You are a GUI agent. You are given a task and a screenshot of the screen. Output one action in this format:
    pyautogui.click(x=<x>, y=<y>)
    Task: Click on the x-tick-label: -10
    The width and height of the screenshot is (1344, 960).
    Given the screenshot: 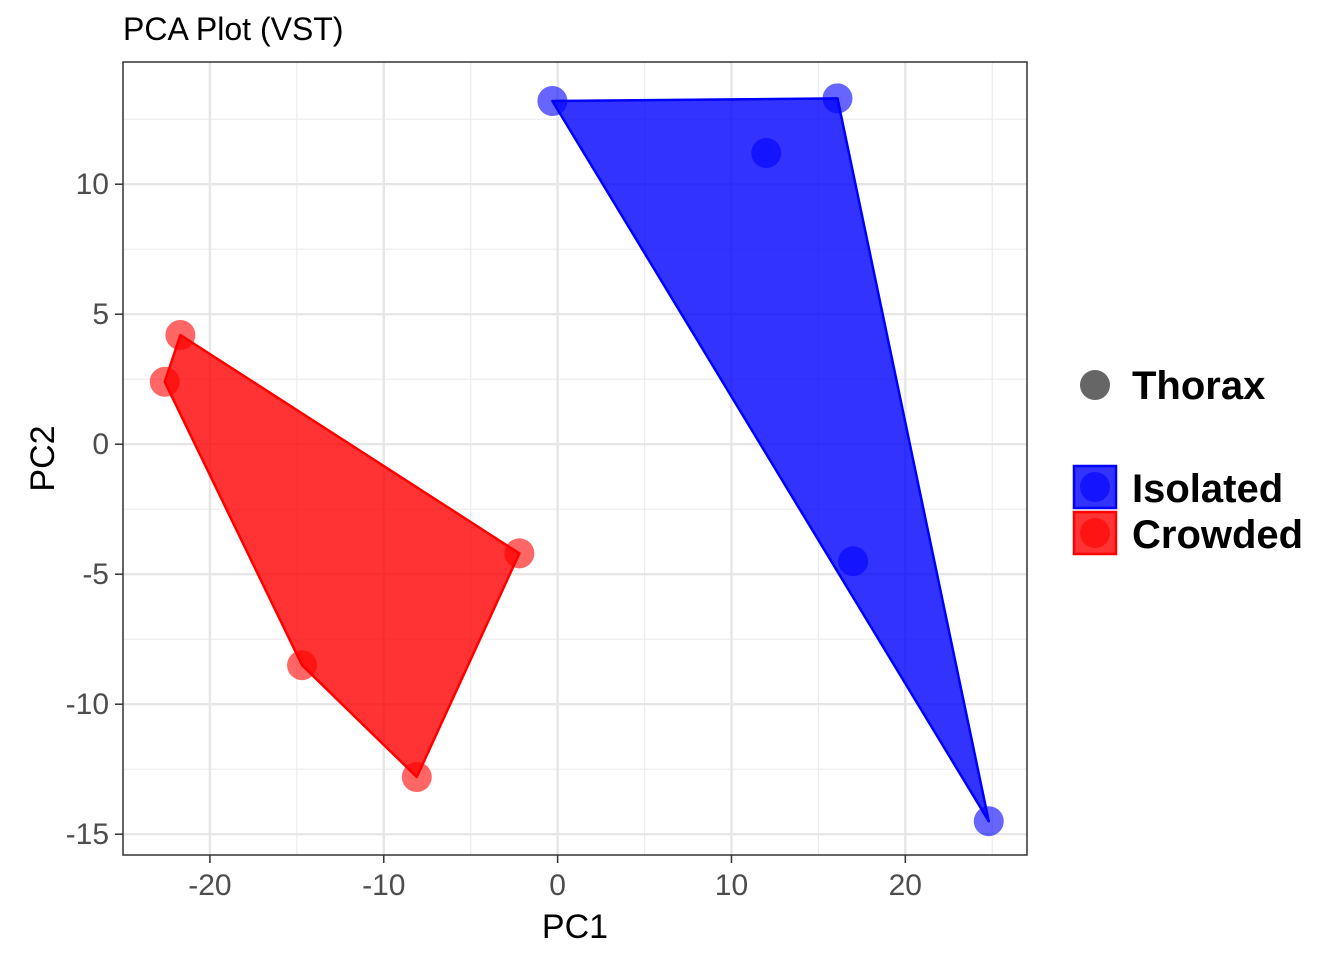 What is the action you would take?
    pyautogui.click(x=383, y=885)
    